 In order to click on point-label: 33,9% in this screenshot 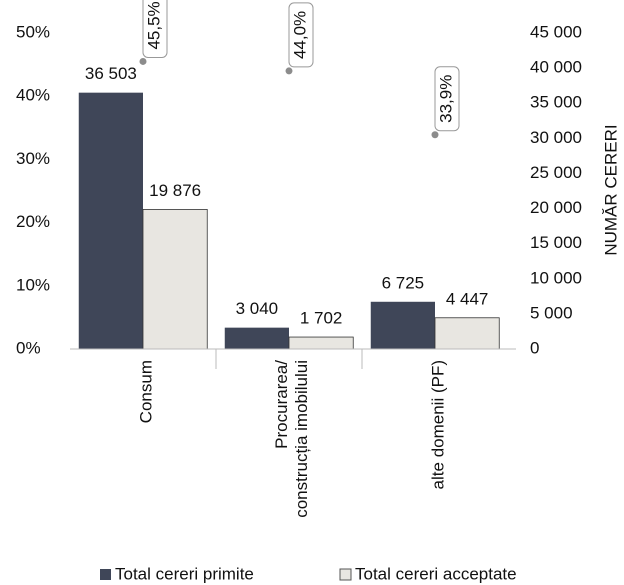, I will do `click(445, 99)`.